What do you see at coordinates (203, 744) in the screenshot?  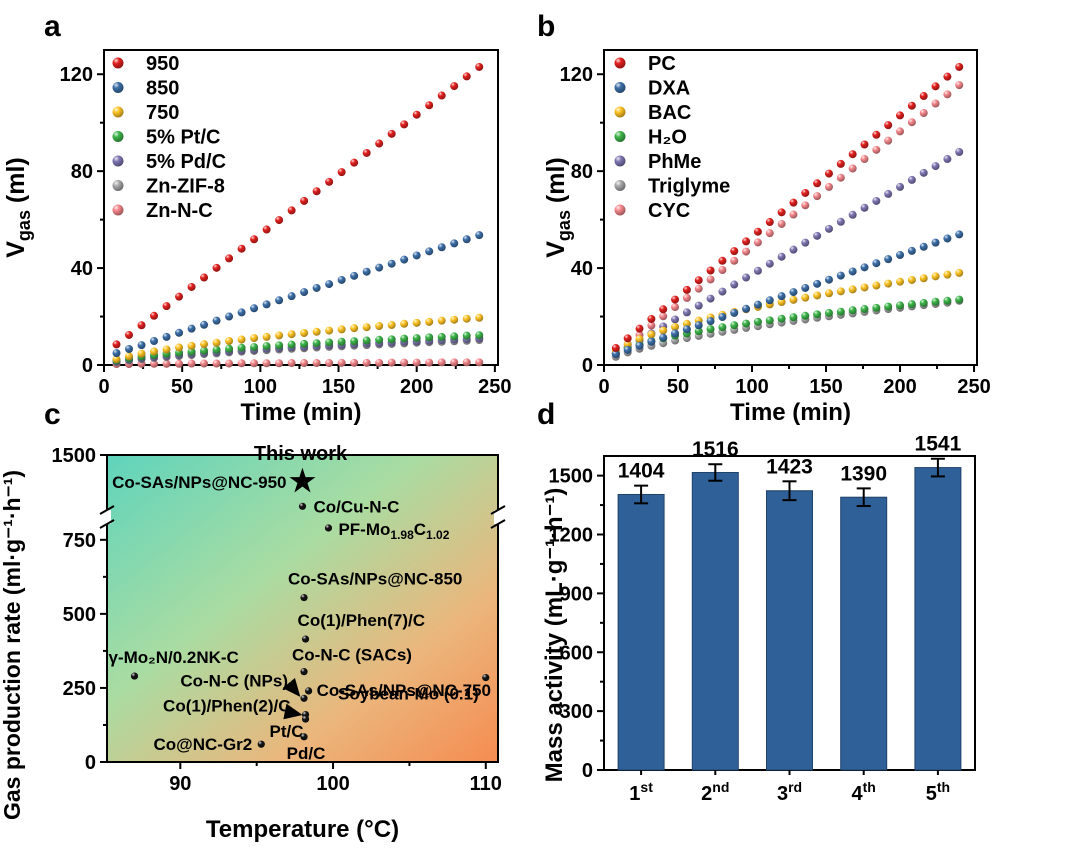 I see `svg-text: Co@NC-Gr2` at bounding box center [203, 744].